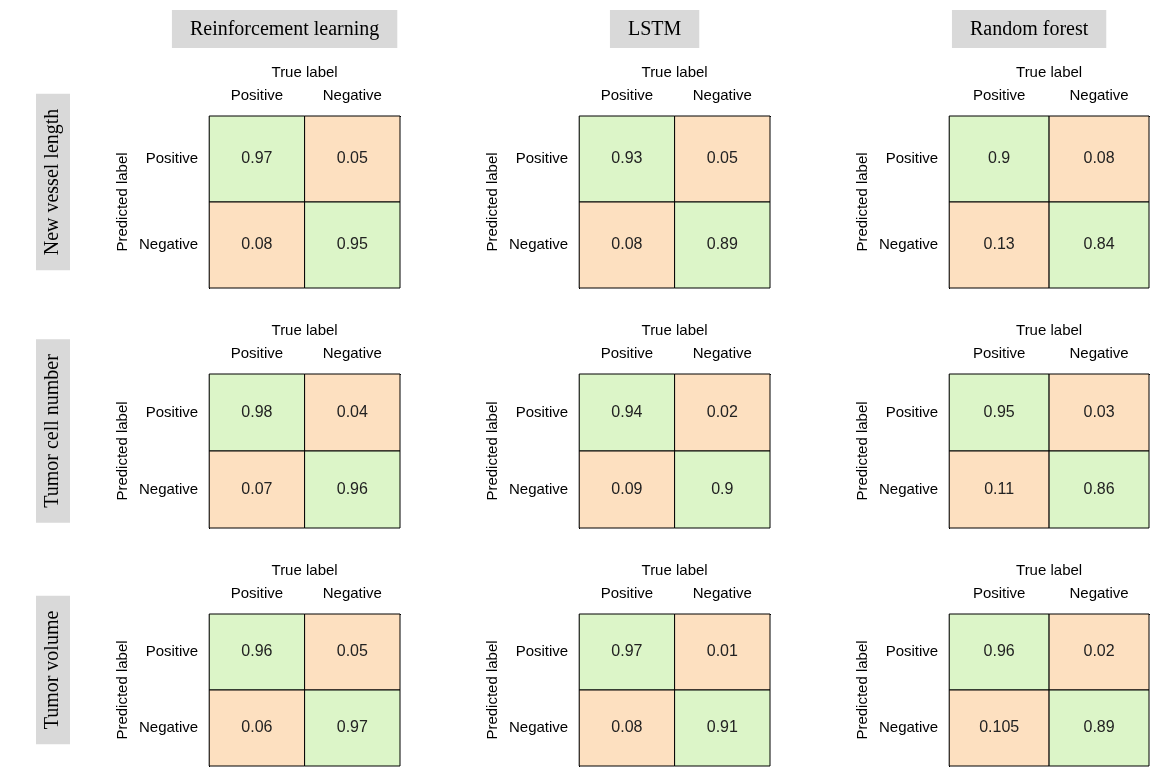 The width and height of the screenshot is (1169, 778). Describe the element at coordinates (627, 488) in the screenshot. I see `data-label: 0.09` at that location.